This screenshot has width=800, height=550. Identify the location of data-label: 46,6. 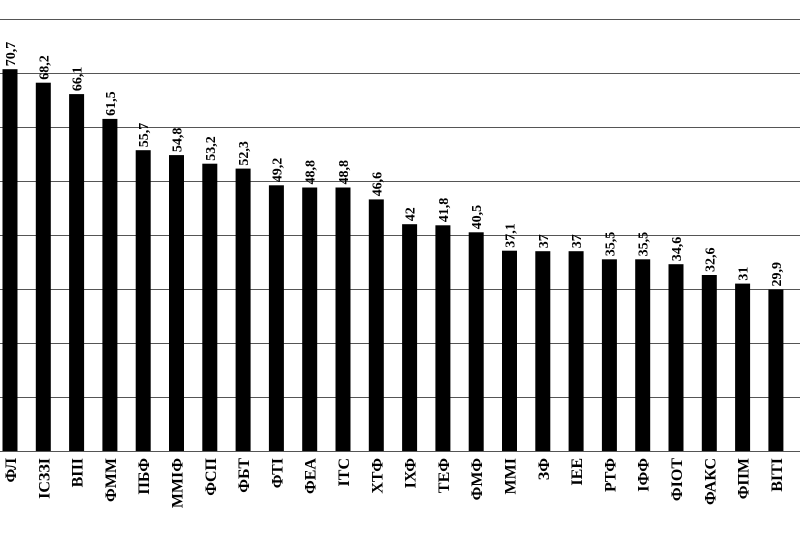
(377, 184).